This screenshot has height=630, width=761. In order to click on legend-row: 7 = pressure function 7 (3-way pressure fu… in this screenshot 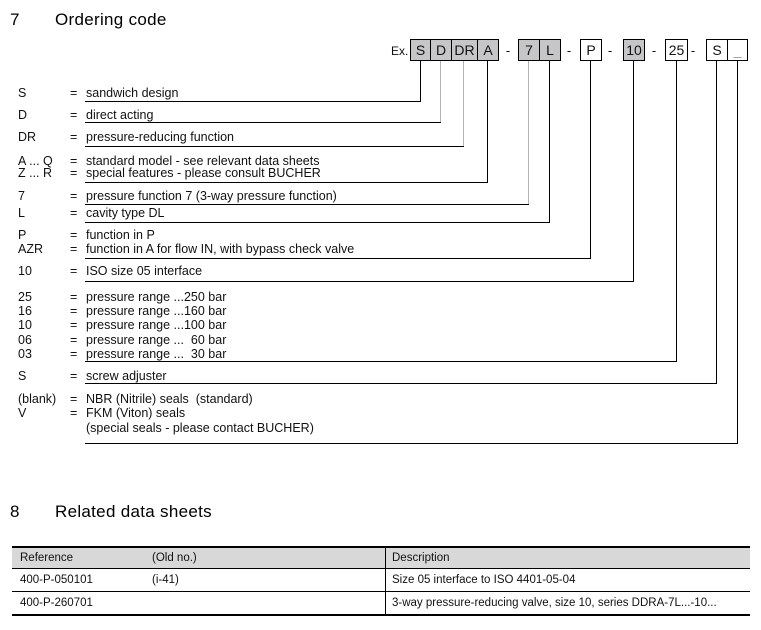, I will do `click(380, 196)`.